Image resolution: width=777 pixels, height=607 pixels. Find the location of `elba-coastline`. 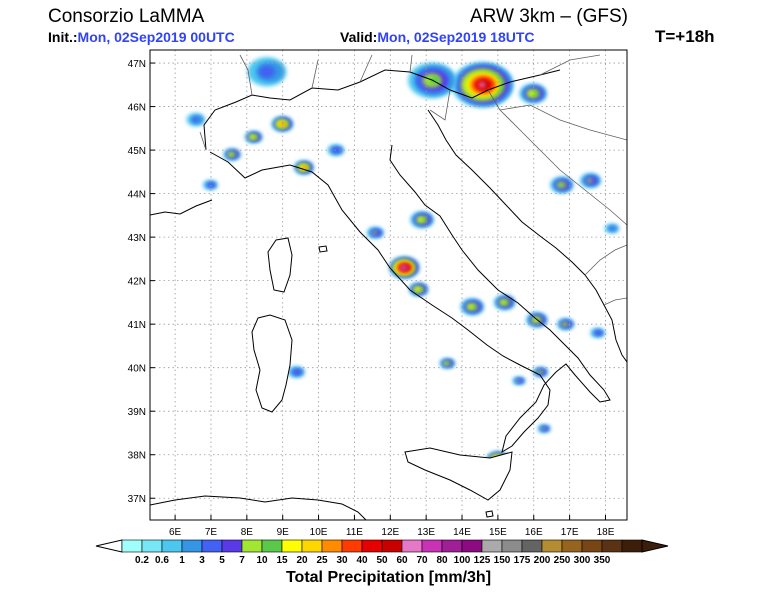

elba-coastline is located at coordinates (323, 249).